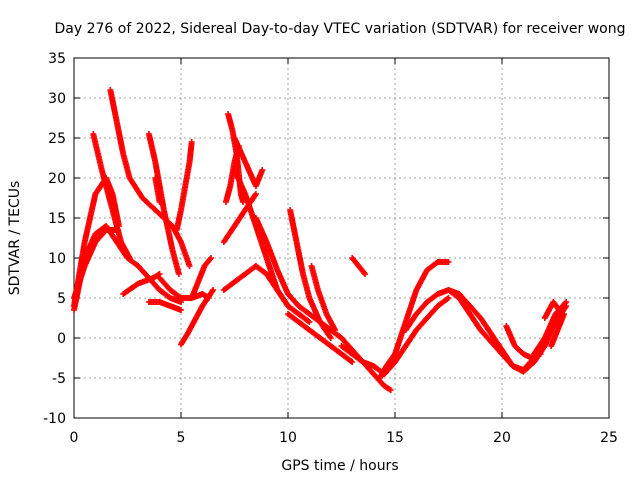 Image resolution: width=640 pixels, height=480 pixels. Describe the element at coordinates (61, 299) in the screenshot. I see `y-tick-label: 5` at that location.